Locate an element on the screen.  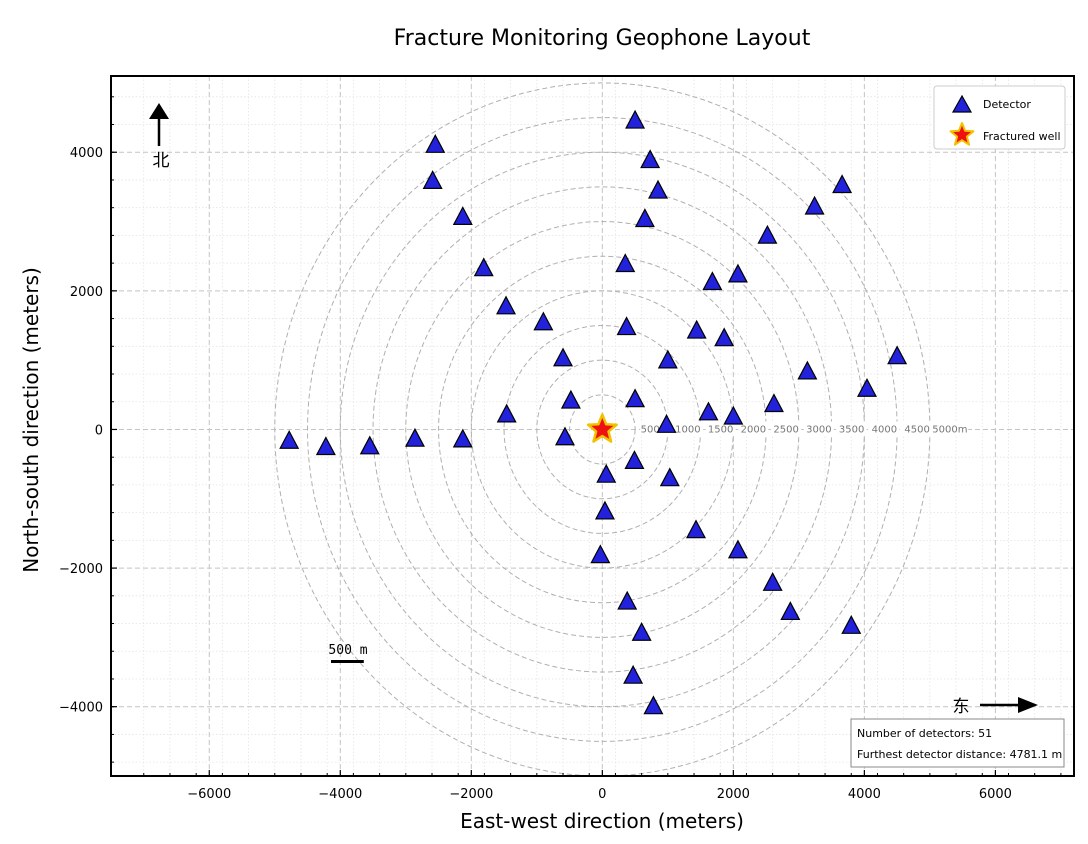
east-arrow-icon is located at coordinates (1028, 705).